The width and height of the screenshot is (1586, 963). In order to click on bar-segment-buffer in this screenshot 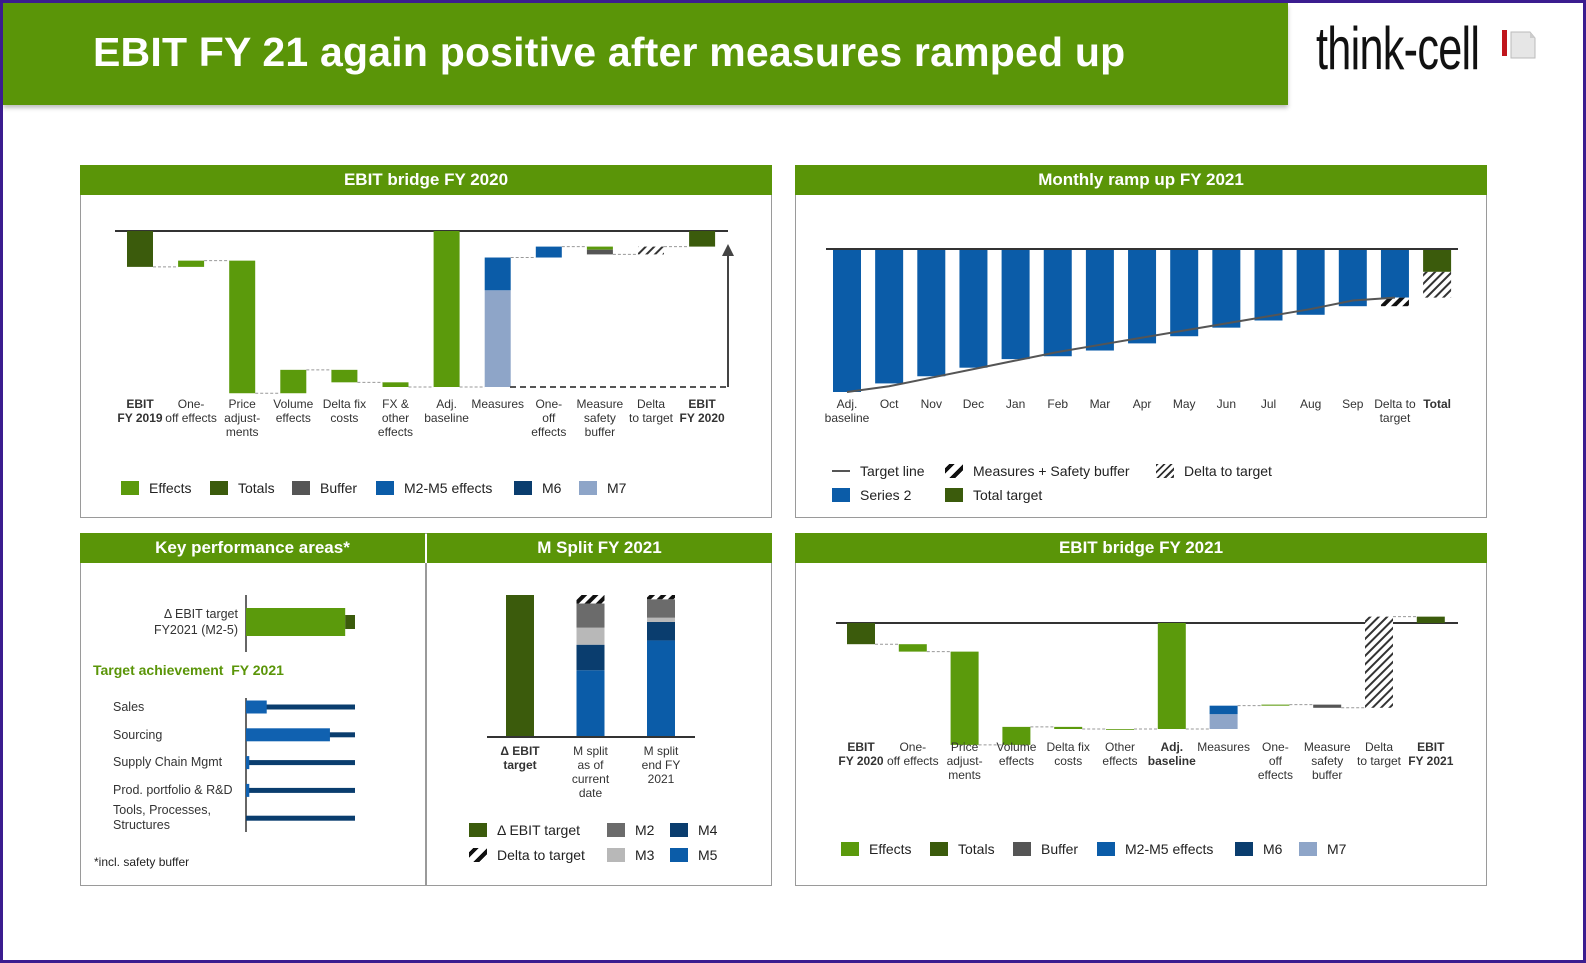, I will do `click(1327, 706)`.